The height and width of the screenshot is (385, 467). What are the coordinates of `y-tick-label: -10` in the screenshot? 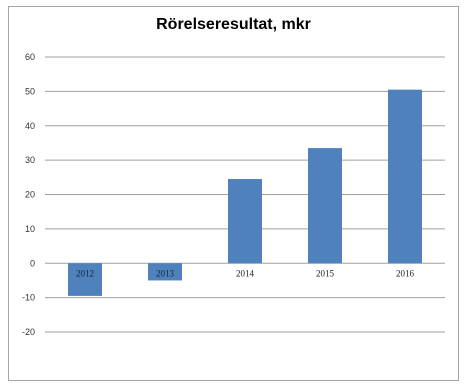 It's located at (28, 298).